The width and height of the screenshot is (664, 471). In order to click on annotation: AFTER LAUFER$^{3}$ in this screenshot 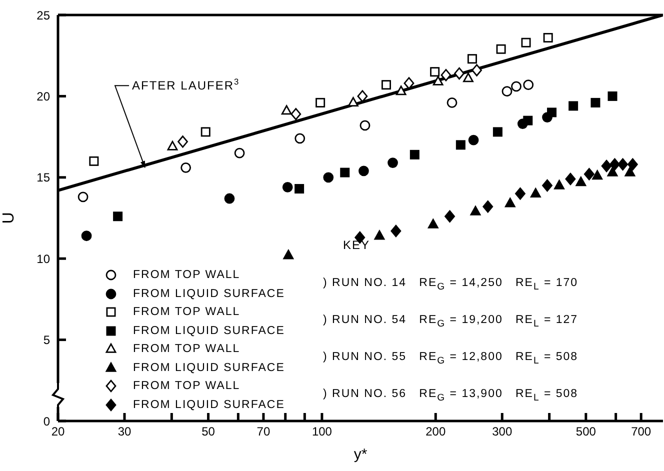, I will do `click(186, 84)`.